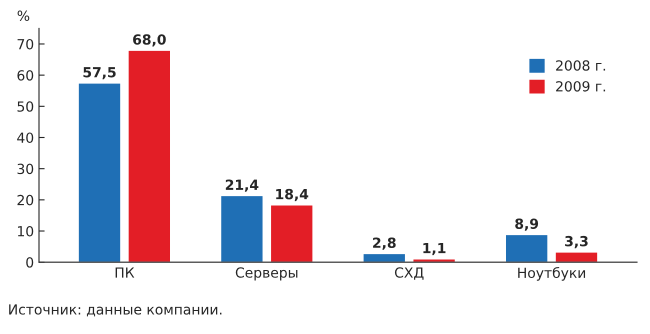  What do you see at coordinates (25, 200) in the screenshot?
I see `y-tick-label: 20` at bounding box center [25, 200].